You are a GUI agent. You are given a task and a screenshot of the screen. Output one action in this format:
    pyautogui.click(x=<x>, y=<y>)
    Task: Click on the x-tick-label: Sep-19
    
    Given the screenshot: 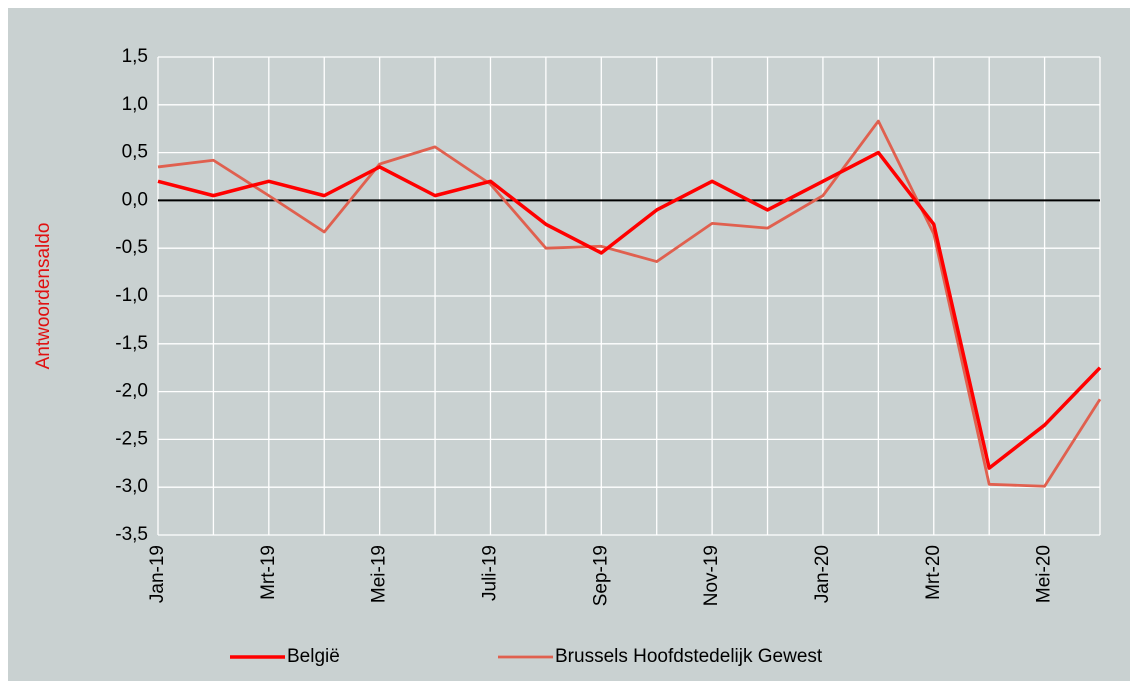 What is the action you would take?
    pyautogui.click(x=600, y=575)
    